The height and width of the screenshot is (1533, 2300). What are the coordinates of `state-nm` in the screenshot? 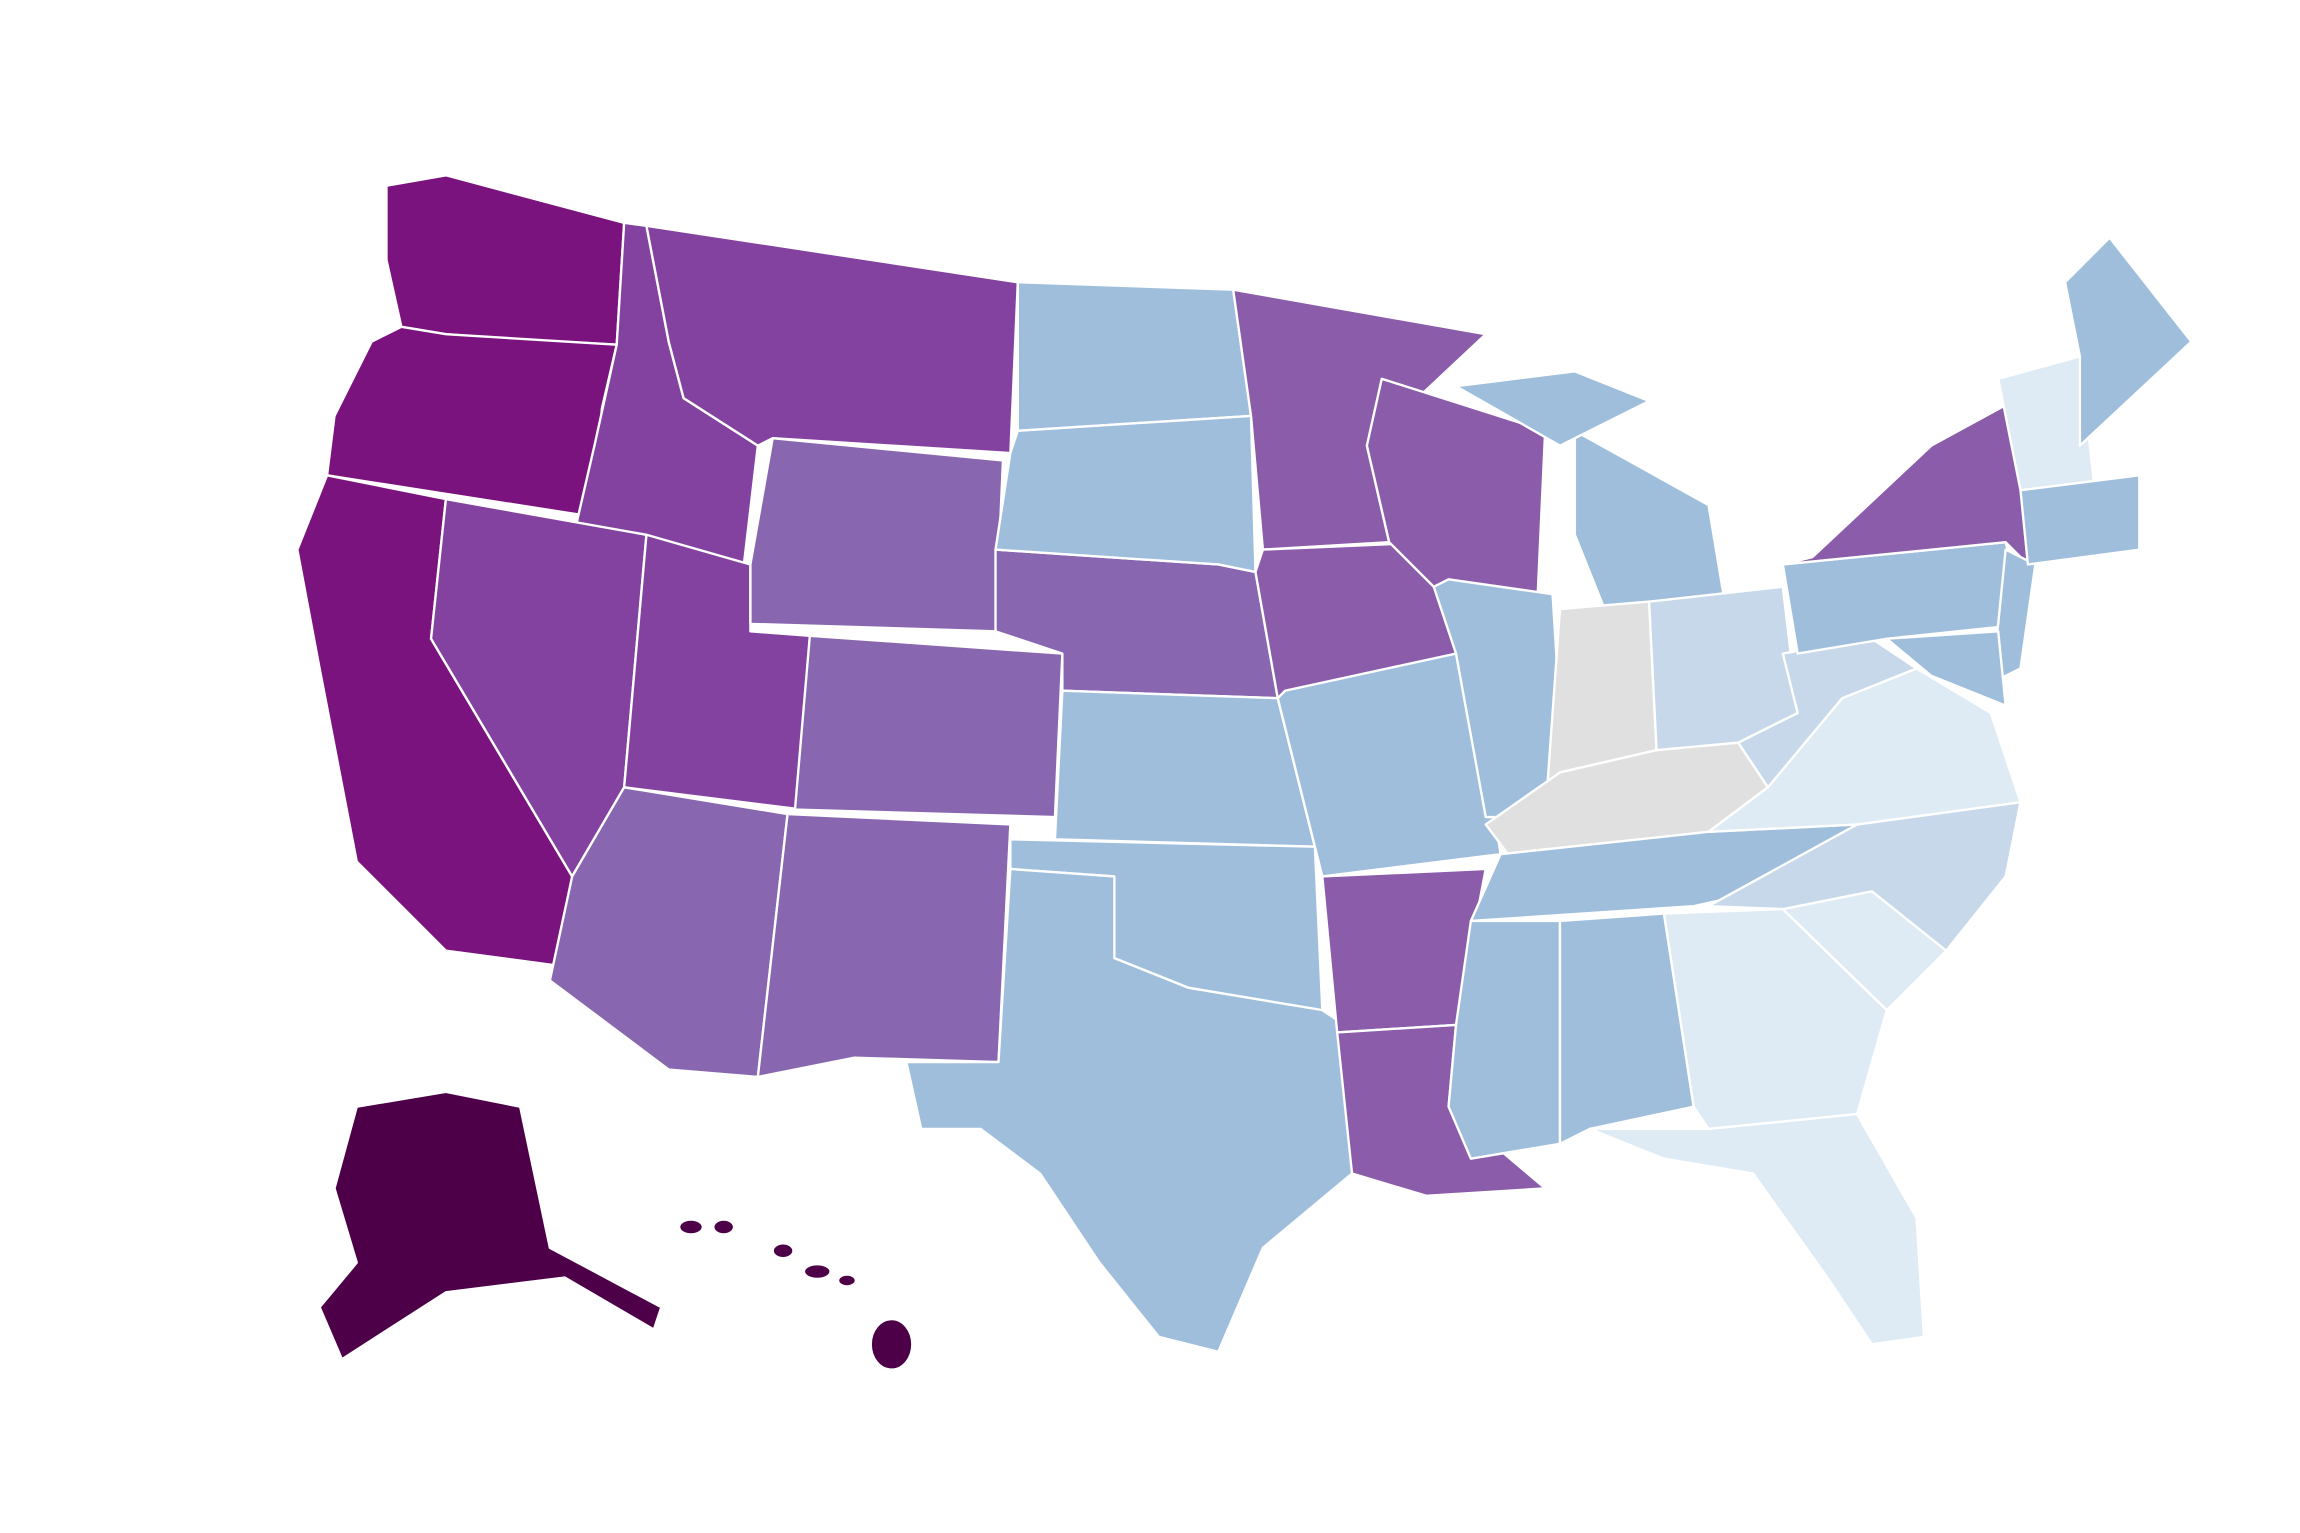 It's located at (884, 945).